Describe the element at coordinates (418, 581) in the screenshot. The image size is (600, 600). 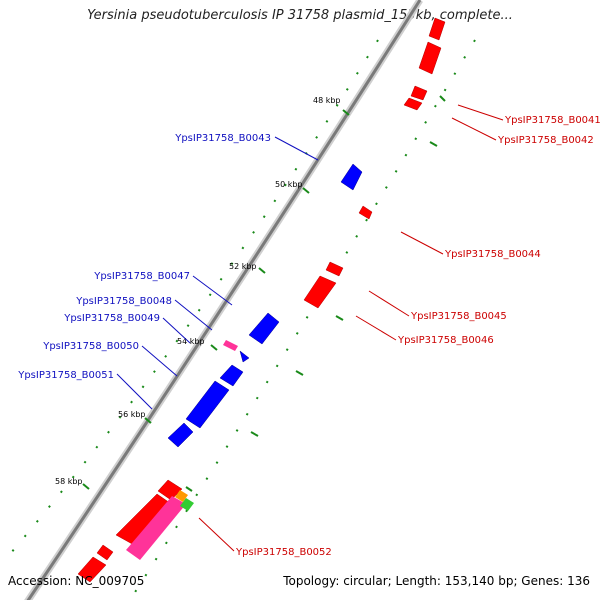
I see `length-label: Length:` at that location.